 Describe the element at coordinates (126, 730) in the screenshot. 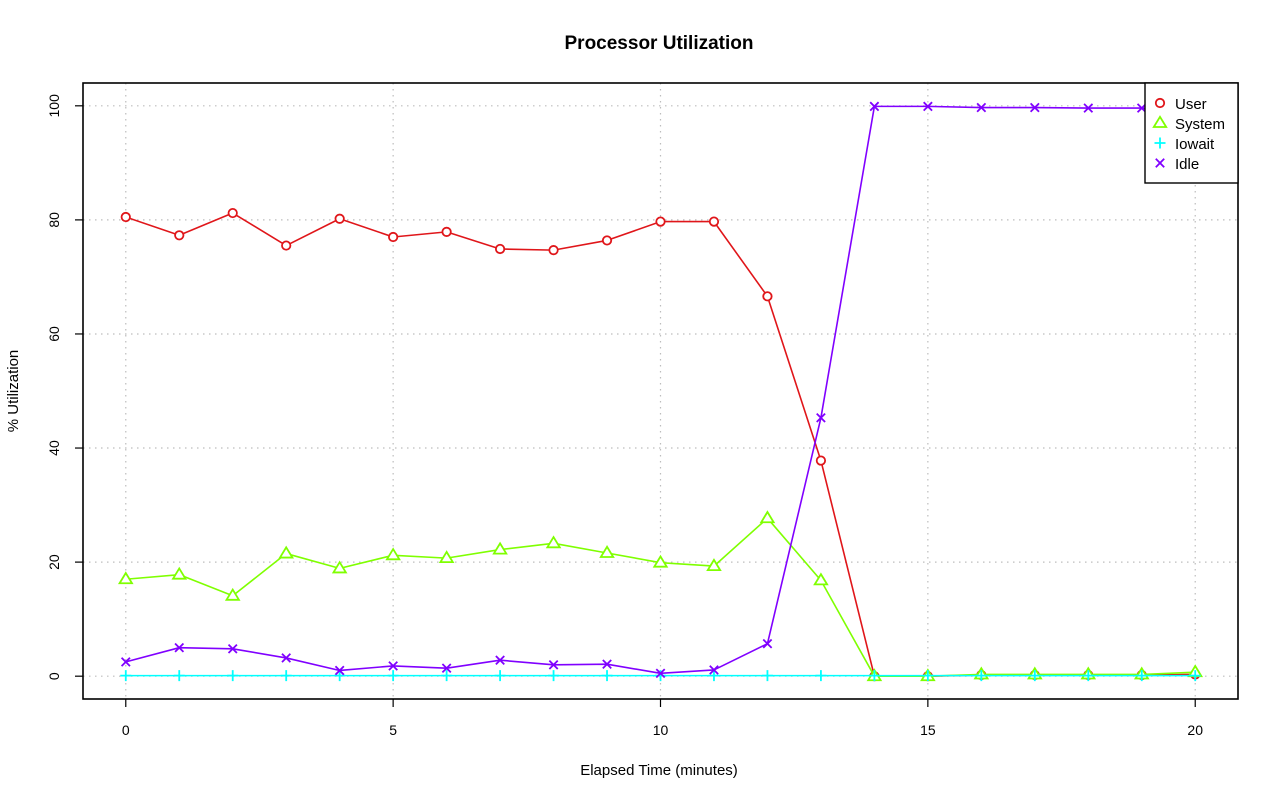

I see `x-tick-label: 0` at that location.